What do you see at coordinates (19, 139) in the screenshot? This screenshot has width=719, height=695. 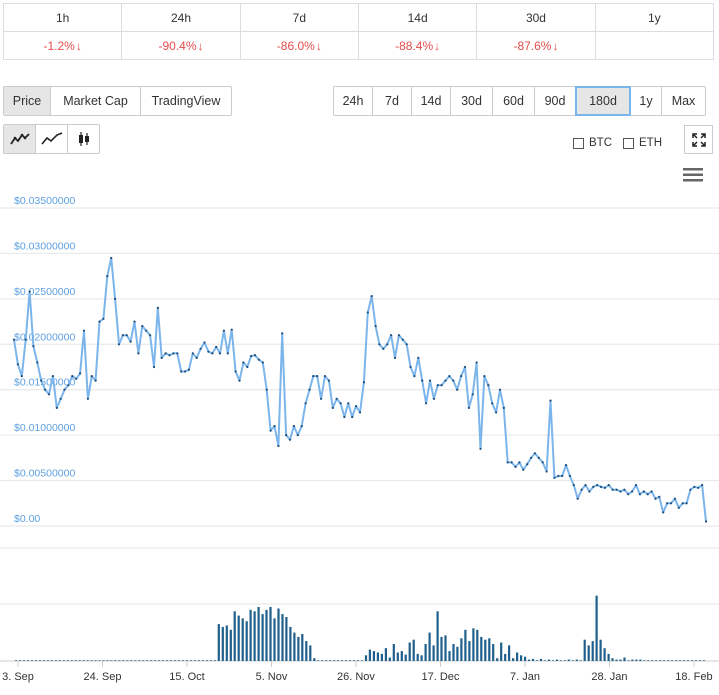 I see `line-chart-icon` at bounding box center [19, 139].